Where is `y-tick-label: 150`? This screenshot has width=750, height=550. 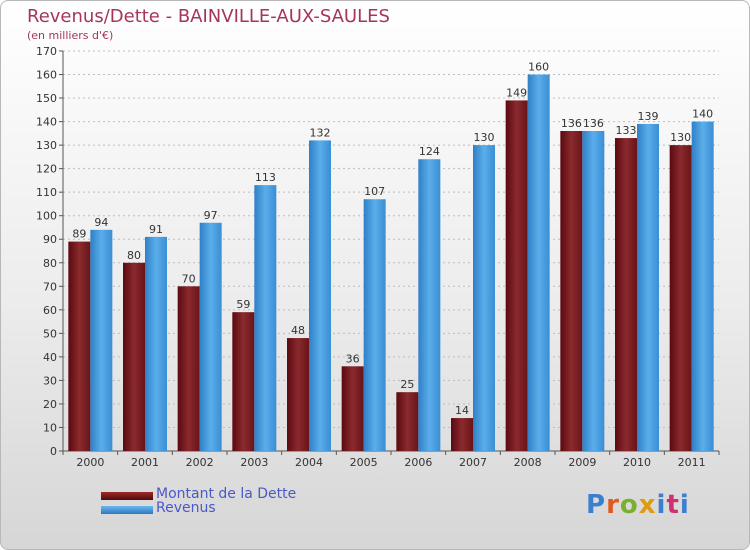 y-tick-label: 150 is located at coordinates (46, 98).